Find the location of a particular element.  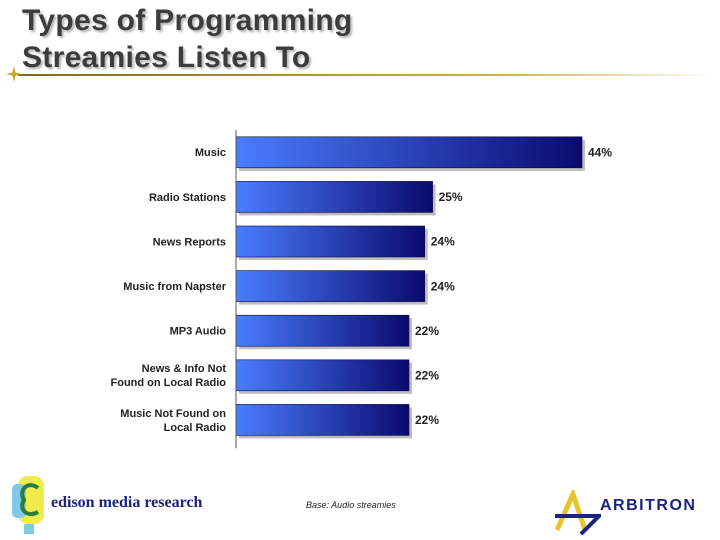

category-label: MP3 Audio is located at coordinates (198, 332).